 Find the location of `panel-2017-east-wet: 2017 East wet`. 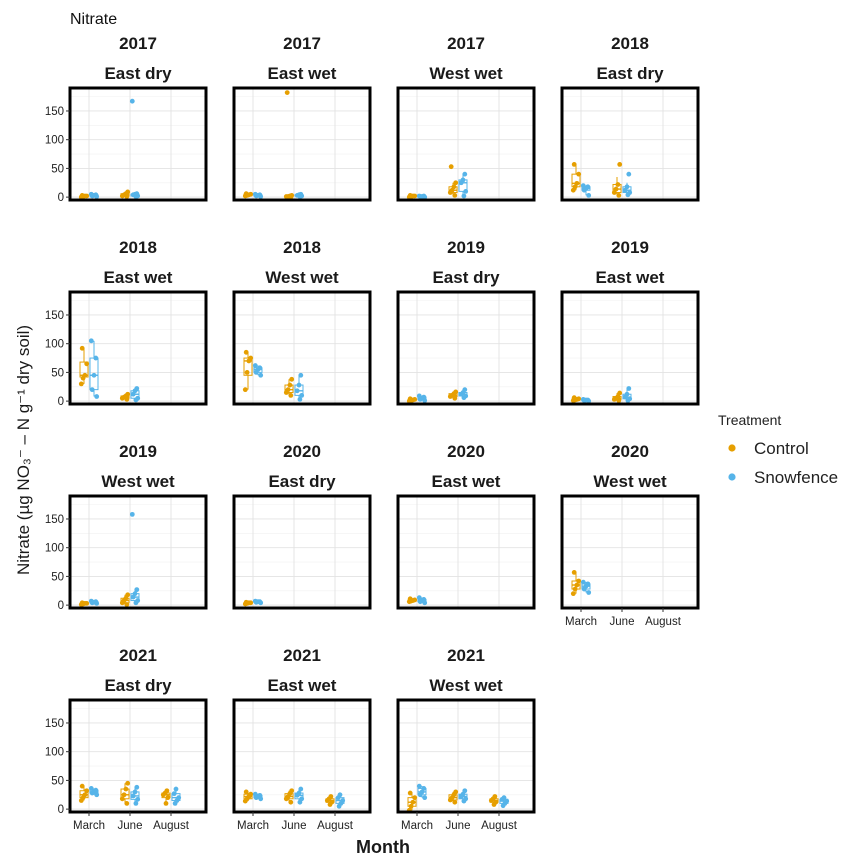

panel-2017-east-wet: 2017 East wet is located at coordinates (302, 118).